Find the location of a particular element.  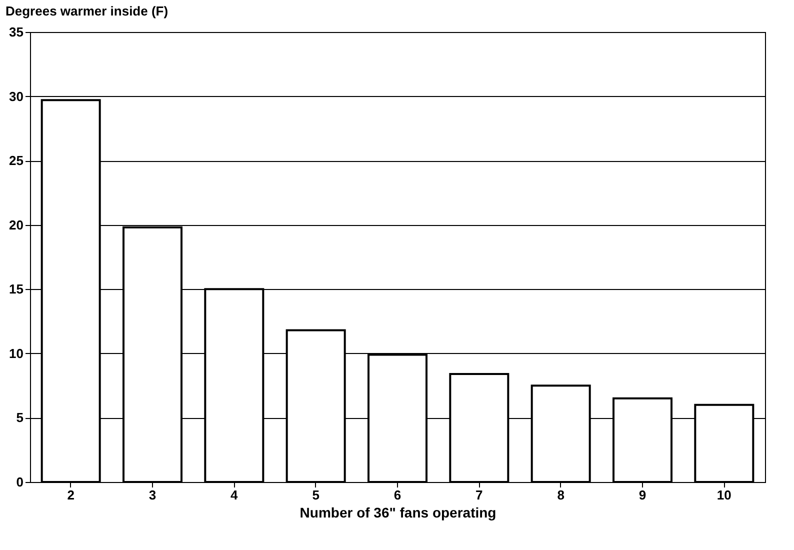

x-tick-label: 5 is located at coordinates (316, 495).